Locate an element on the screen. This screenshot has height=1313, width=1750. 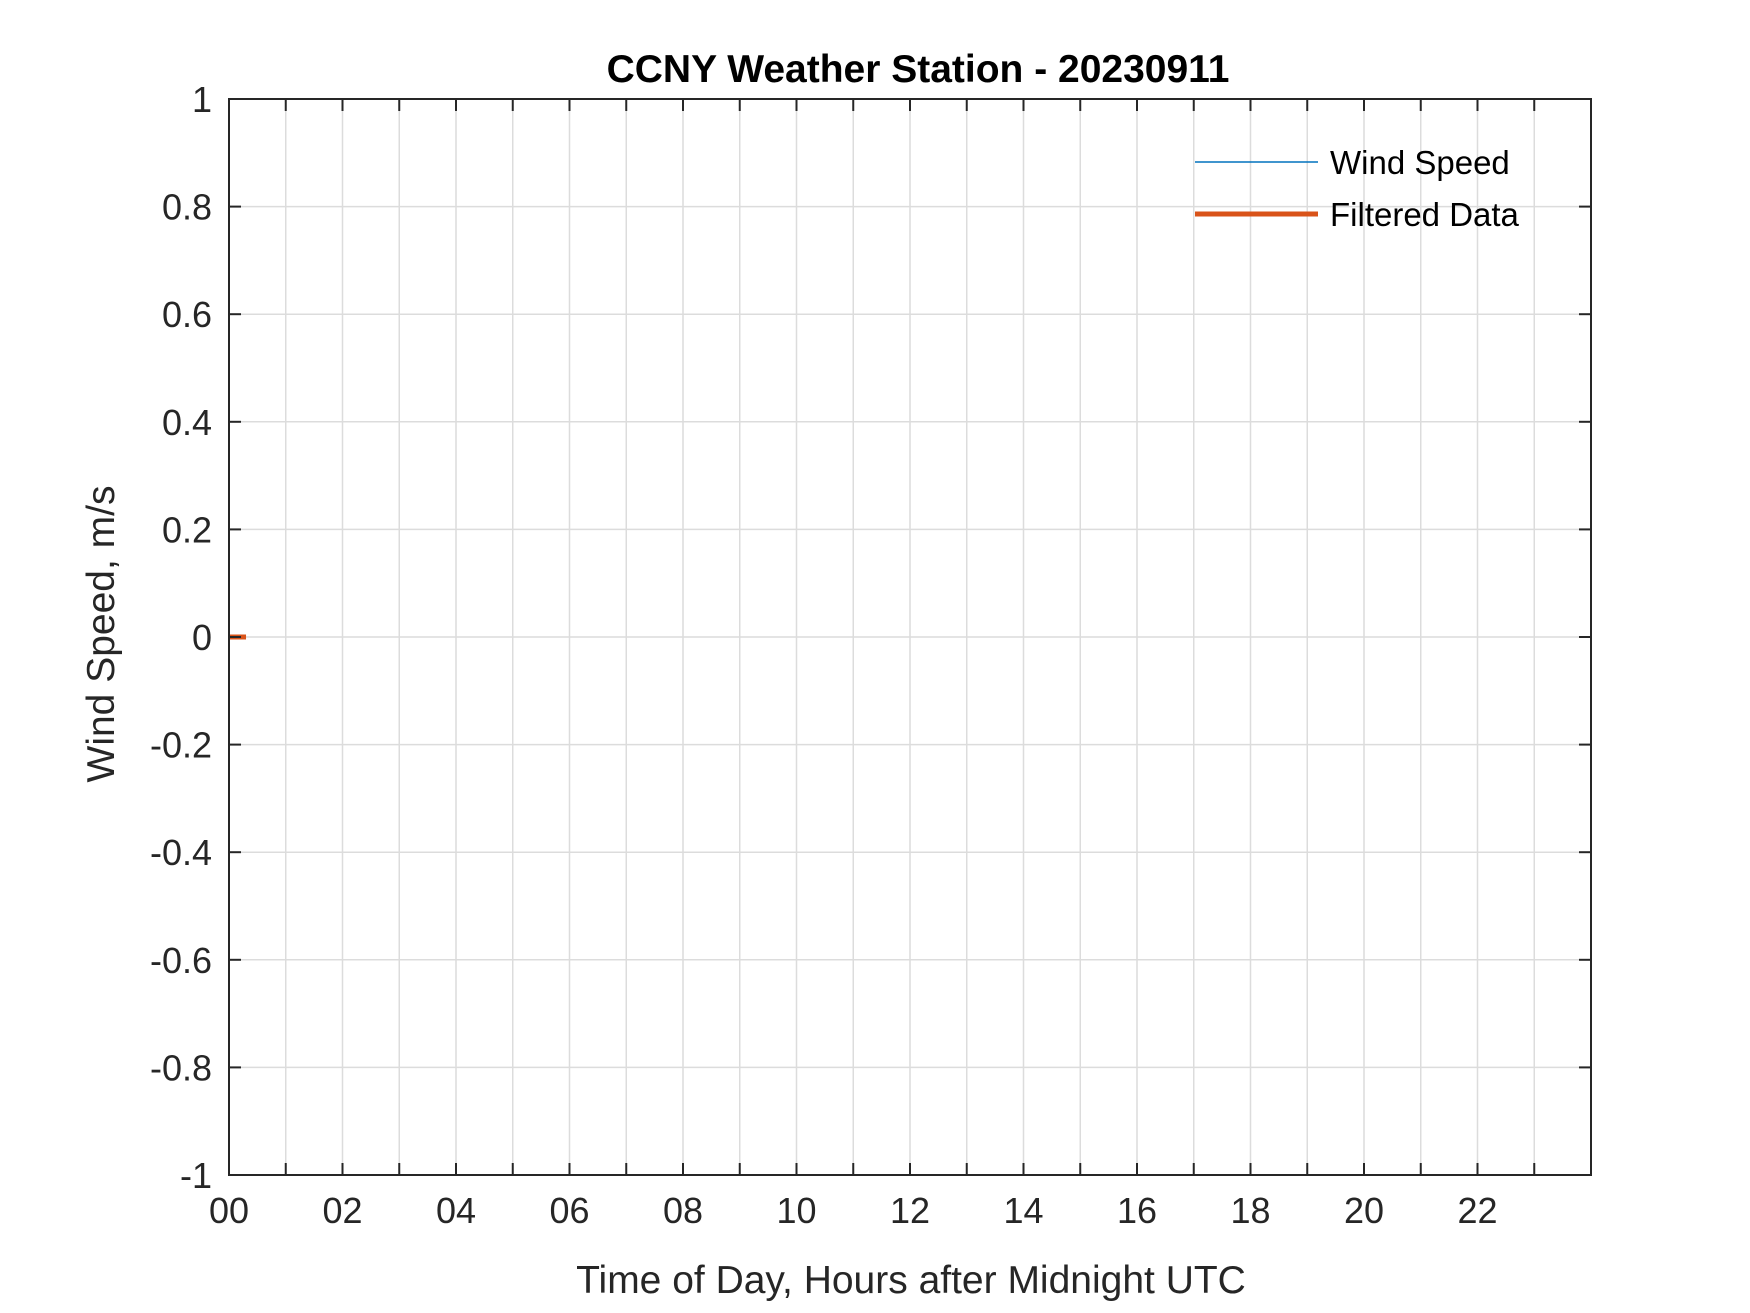
x-tick-label: 20 is located at coordinates (1364, 1210).